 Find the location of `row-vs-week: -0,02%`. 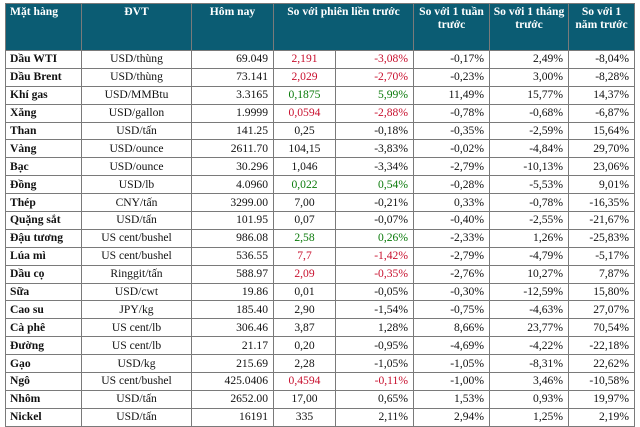

row-vs-week: -0,02% is located at coordinates (451, 149).